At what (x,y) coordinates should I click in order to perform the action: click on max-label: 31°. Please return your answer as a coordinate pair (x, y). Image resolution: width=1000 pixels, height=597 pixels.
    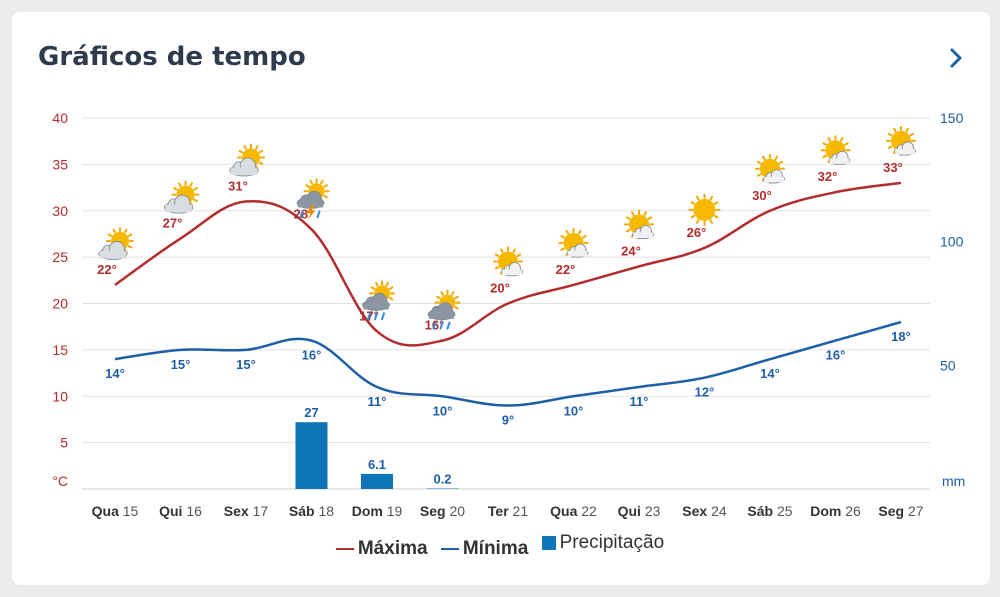
    Looking at the image, I should click on (238, 185).